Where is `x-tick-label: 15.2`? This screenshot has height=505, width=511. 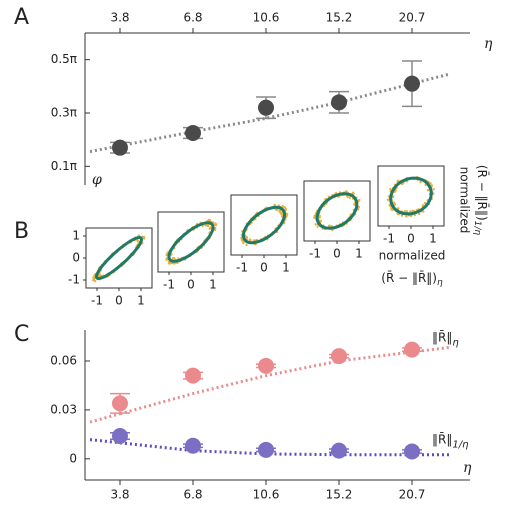
x-tick-label: 15.2 is located at coordinates (339, 18).